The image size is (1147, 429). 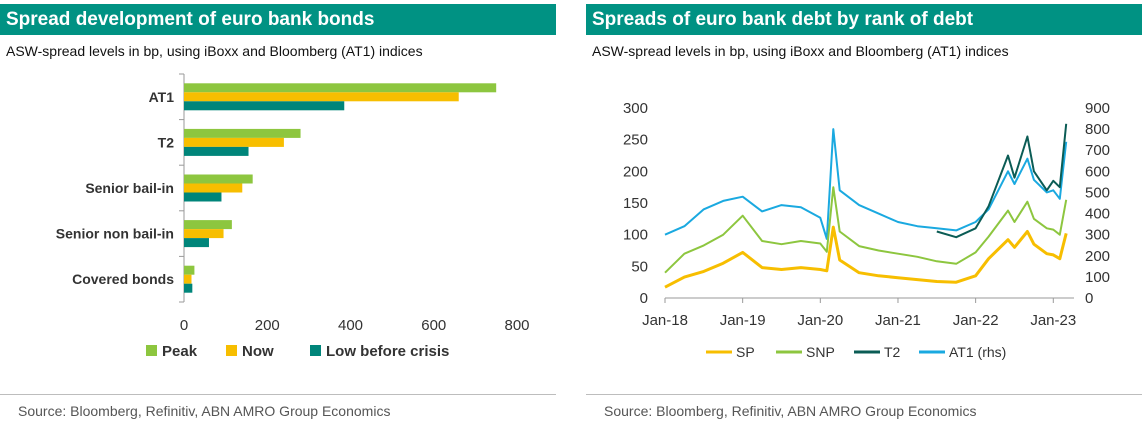 What do you see at coordinates (1097, 150) in the screenshot?
I see `y2-tick-label: 700` at bounding box center [1097, 150].